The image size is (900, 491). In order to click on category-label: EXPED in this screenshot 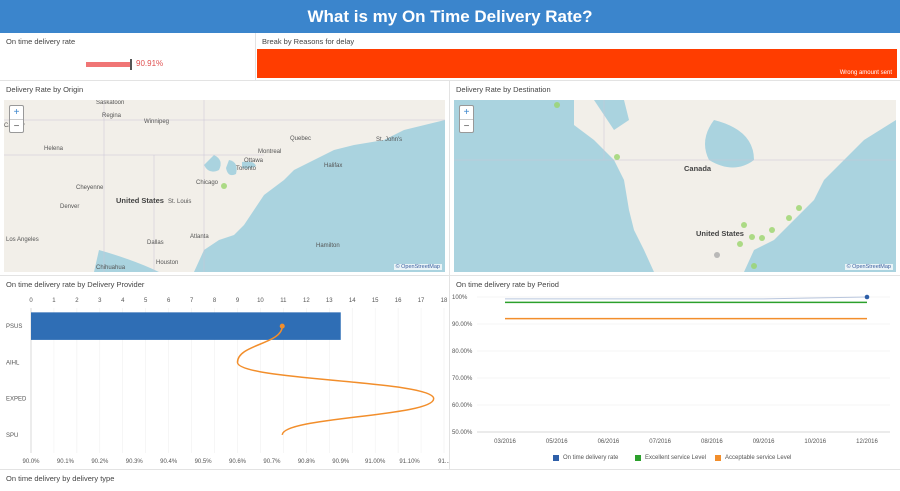, I will do `click(16, 400)`.